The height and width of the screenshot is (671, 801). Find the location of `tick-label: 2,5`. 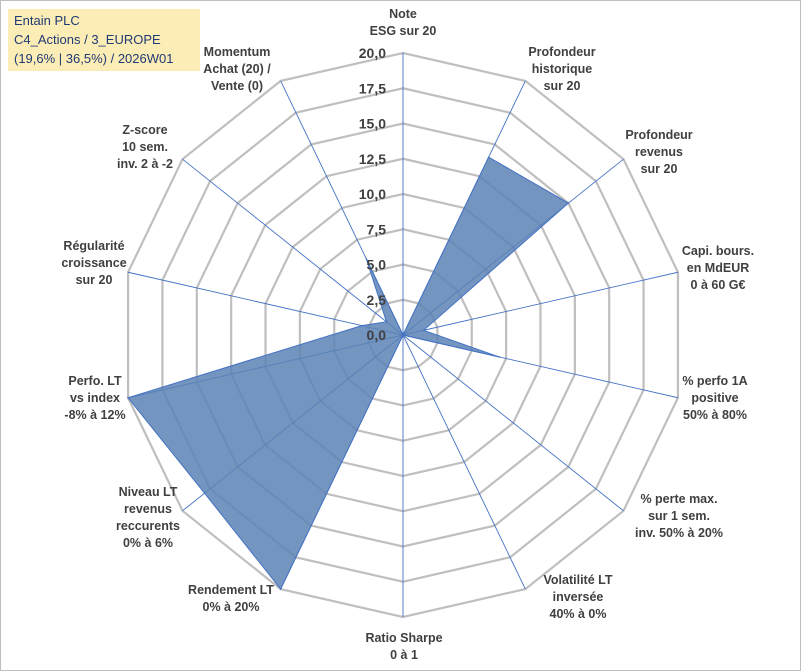

tick-label: 2,5 is located at coordinates (377, 300).